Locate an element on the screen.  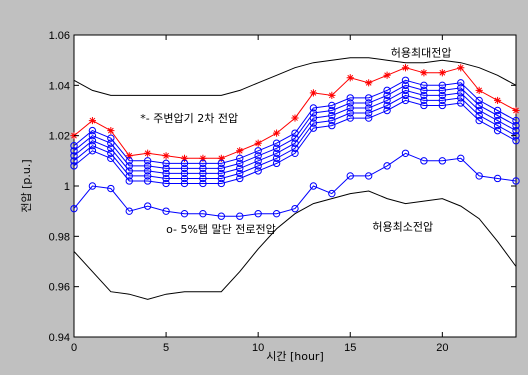
y-tick-label: 1.02 is located at coordinates (59, 137).